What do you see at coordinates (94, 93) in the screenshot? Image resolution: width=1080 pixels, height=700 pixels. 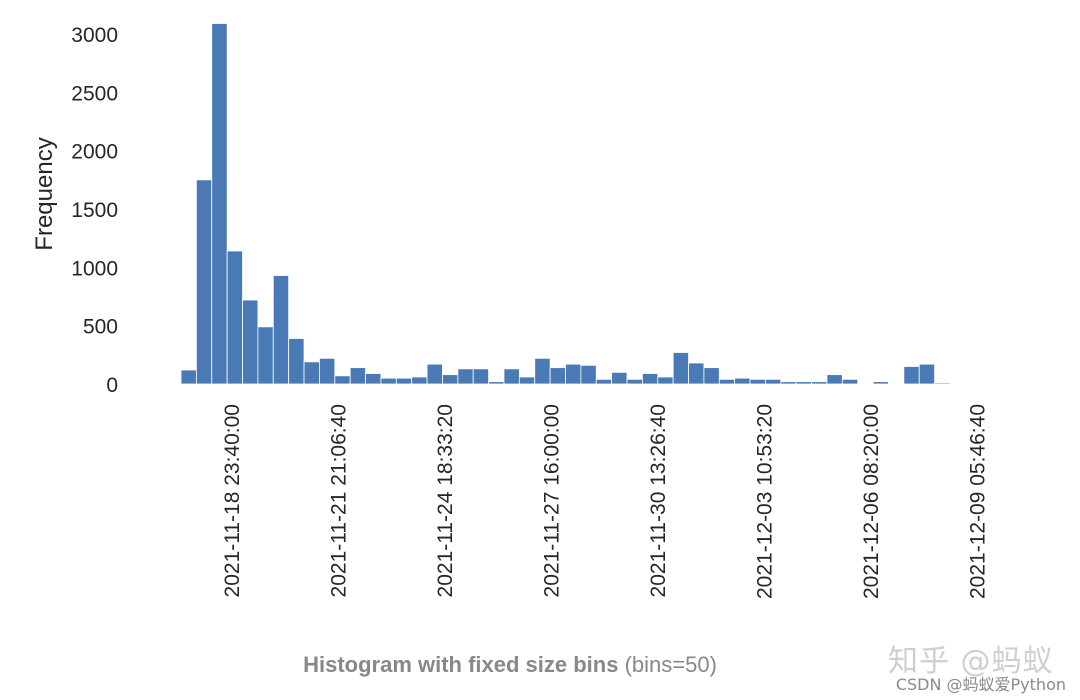 I see `y-tick-label: 2500` at bounding box center [94, 93].